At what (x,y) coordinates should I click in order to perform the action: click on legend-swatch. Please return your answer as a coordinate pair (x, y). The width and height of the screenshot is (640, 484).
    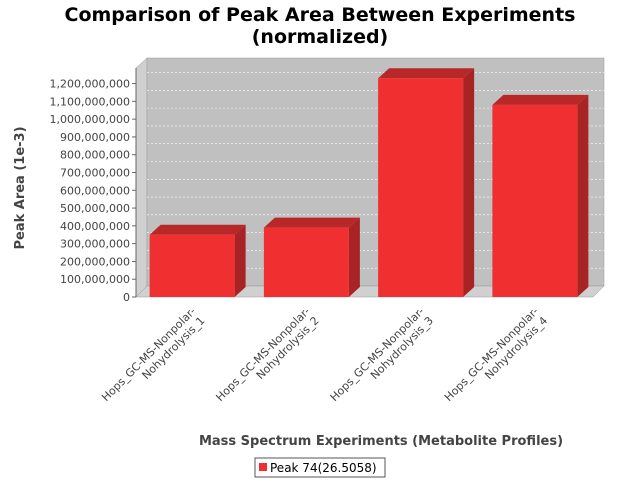
    Looking at the image, I should click on (263, 467).